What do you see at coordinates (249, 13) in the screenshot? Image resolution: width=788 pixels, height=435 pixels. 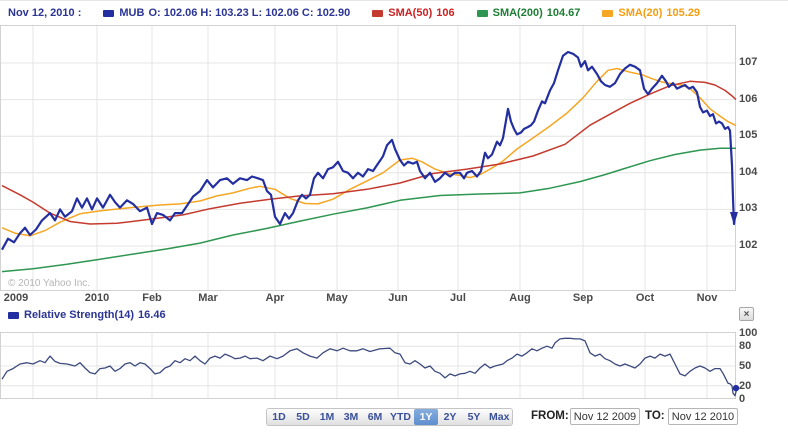 I see `series-values: O: 102.06 H: 103.23 L: 102.06 C: 102.90` at bounding box center [249, 13].